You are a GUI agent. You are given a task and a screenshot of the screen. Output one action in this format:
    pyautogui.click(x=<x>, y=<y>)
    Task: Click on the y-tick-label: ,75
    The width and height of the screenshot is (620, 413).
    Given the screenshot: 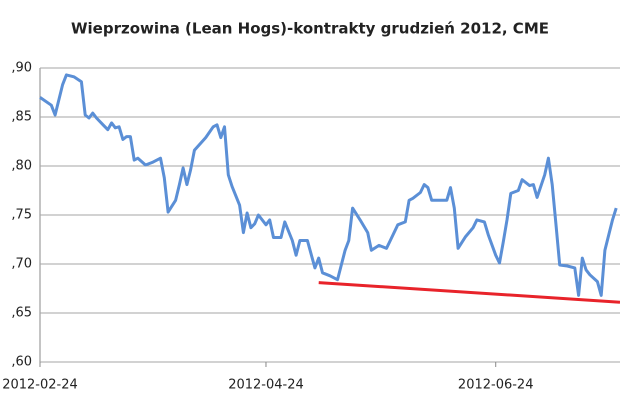 What is the action you would take?
    pyautogui.click(x=21, y=215)
    